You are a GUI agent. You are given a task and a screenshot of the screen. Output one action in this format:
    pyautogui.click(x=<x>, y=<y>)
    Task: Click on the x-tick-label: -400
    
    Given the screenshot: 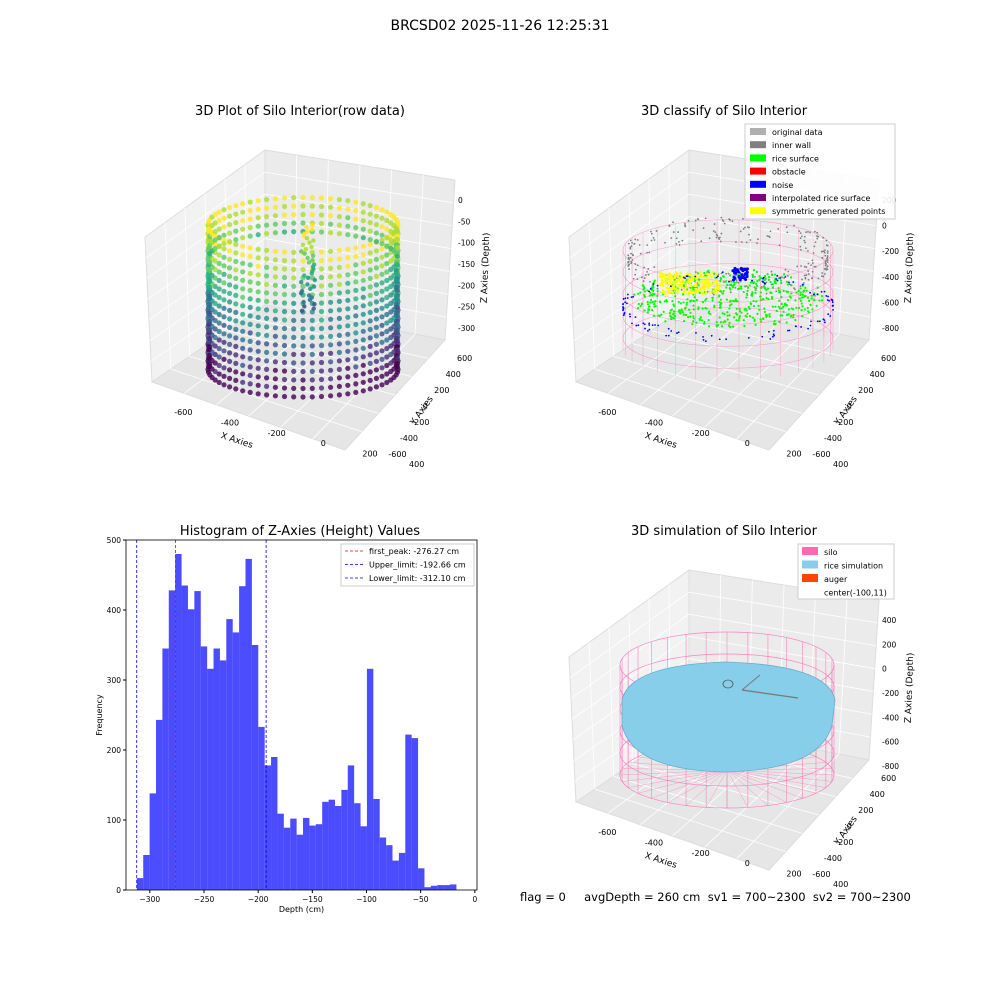 What is the action you would take?
    pyautogui.click(x=654, y=843)
    